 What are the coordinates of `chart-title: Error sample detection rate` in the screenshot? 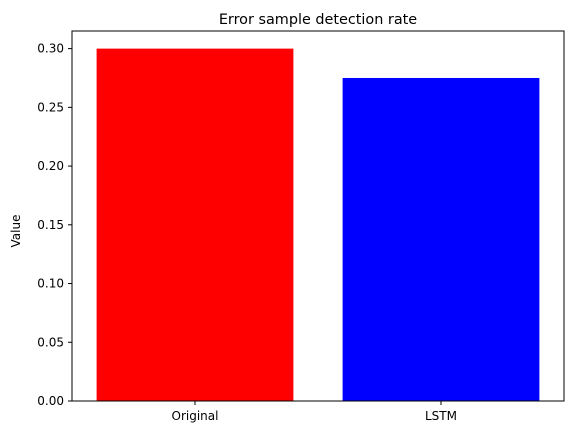 It's located at (318, 20).